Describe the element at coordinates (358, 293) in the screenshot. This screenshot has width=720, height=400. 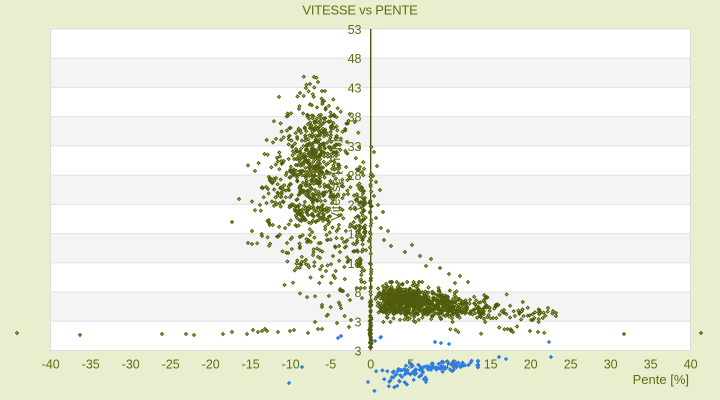
I see `svg-text: 8` at that location.